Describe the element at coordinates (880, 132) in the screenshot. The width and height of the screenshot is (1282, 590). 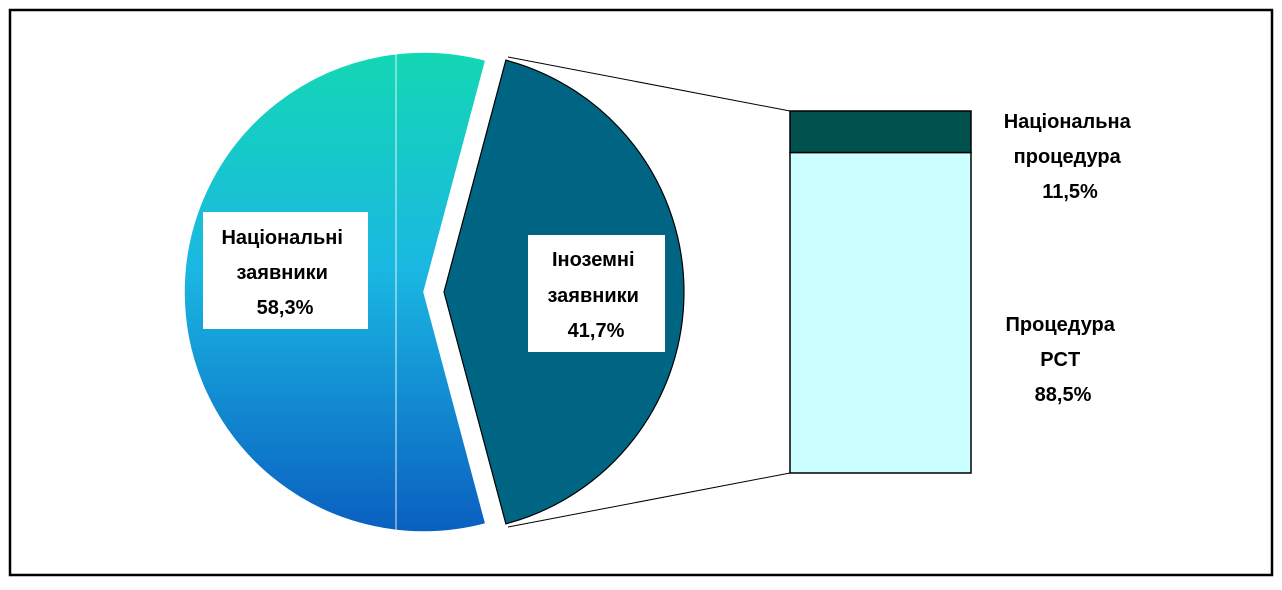
I see `bar-segment-national-procedure` at that location.